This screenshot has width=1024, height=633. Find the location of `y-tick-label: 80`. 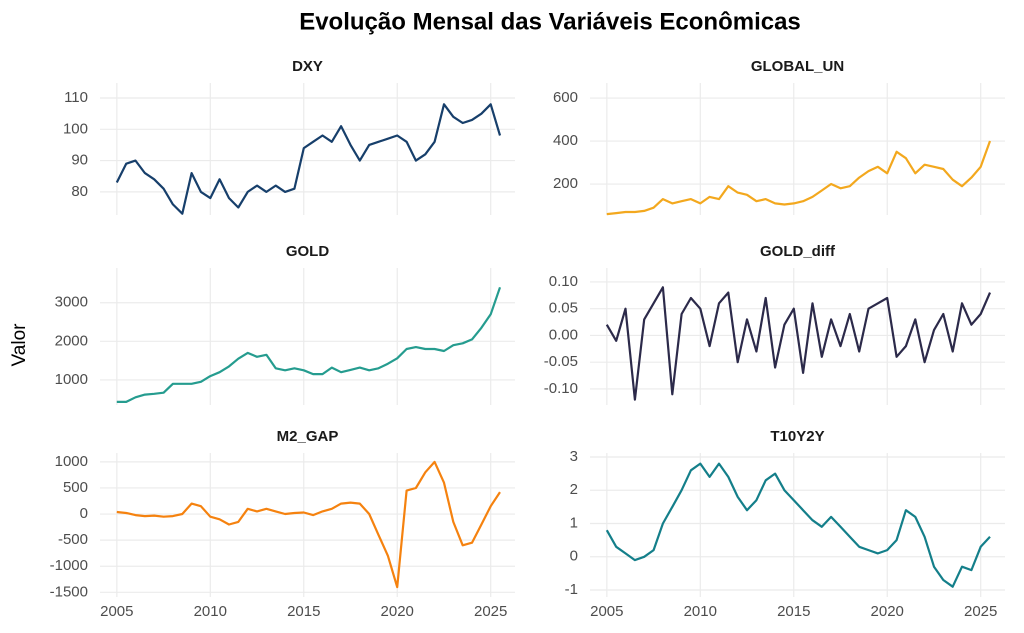

y-tick-label: 80 is located at coordinates (79, 191).